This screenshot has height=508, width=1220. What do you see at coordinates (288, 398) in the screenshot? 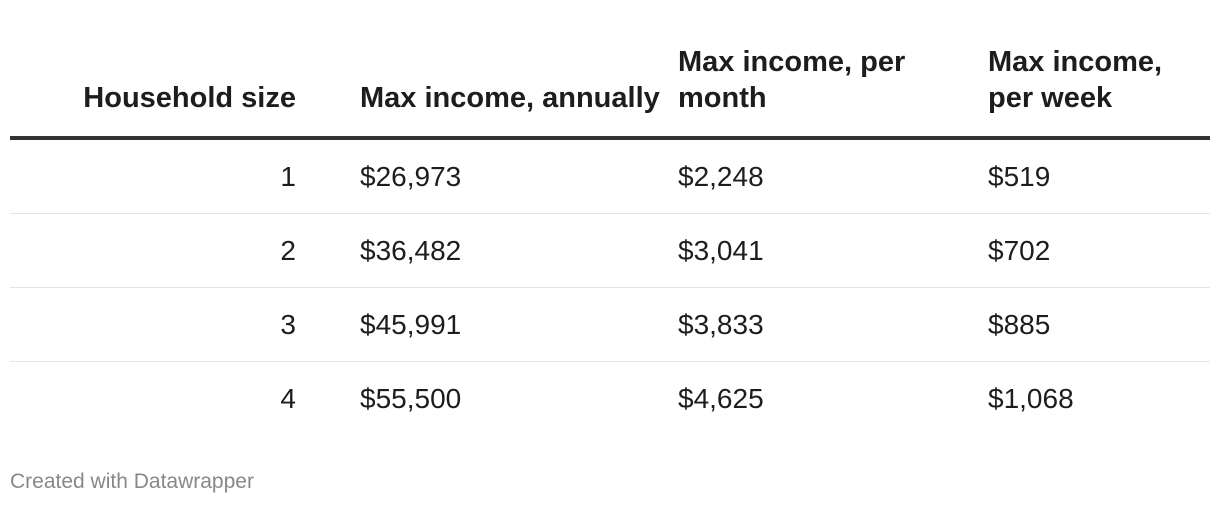
I see `cell-household-size: 4` at bounding box center [288, 398].